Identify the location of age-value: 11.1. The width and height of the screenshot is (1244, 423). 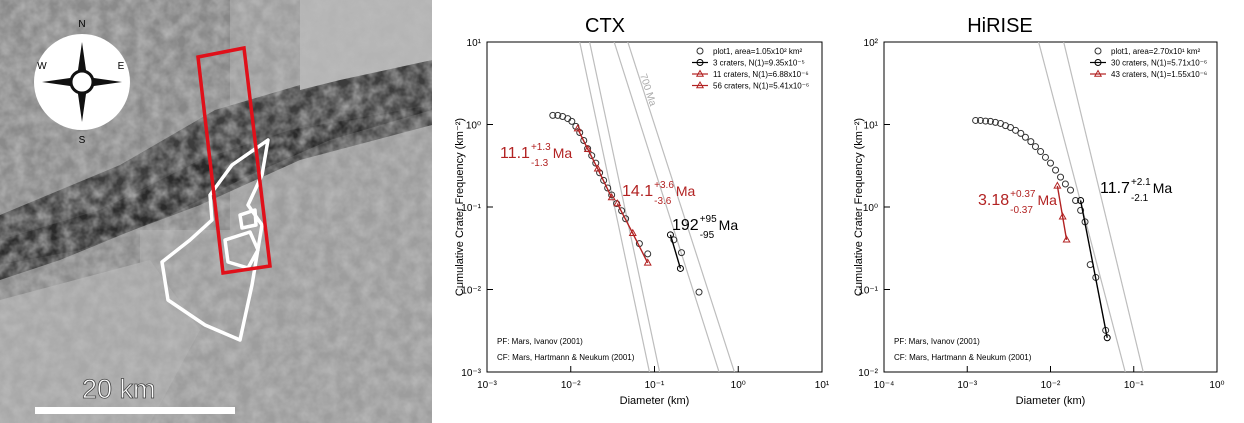
(515, 153).